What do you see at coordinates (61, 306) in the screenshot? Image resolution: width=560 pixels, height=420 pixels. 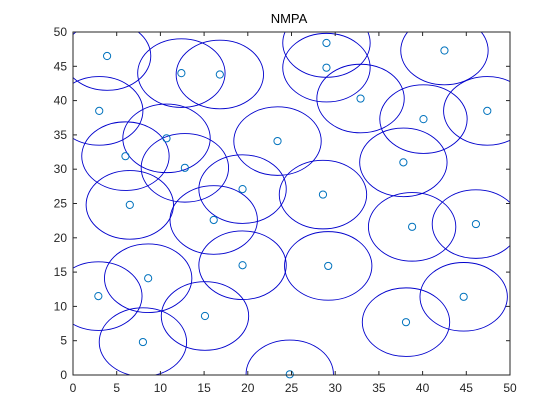 I see `y-tick-label: 10` at bounding box center [61, 306].